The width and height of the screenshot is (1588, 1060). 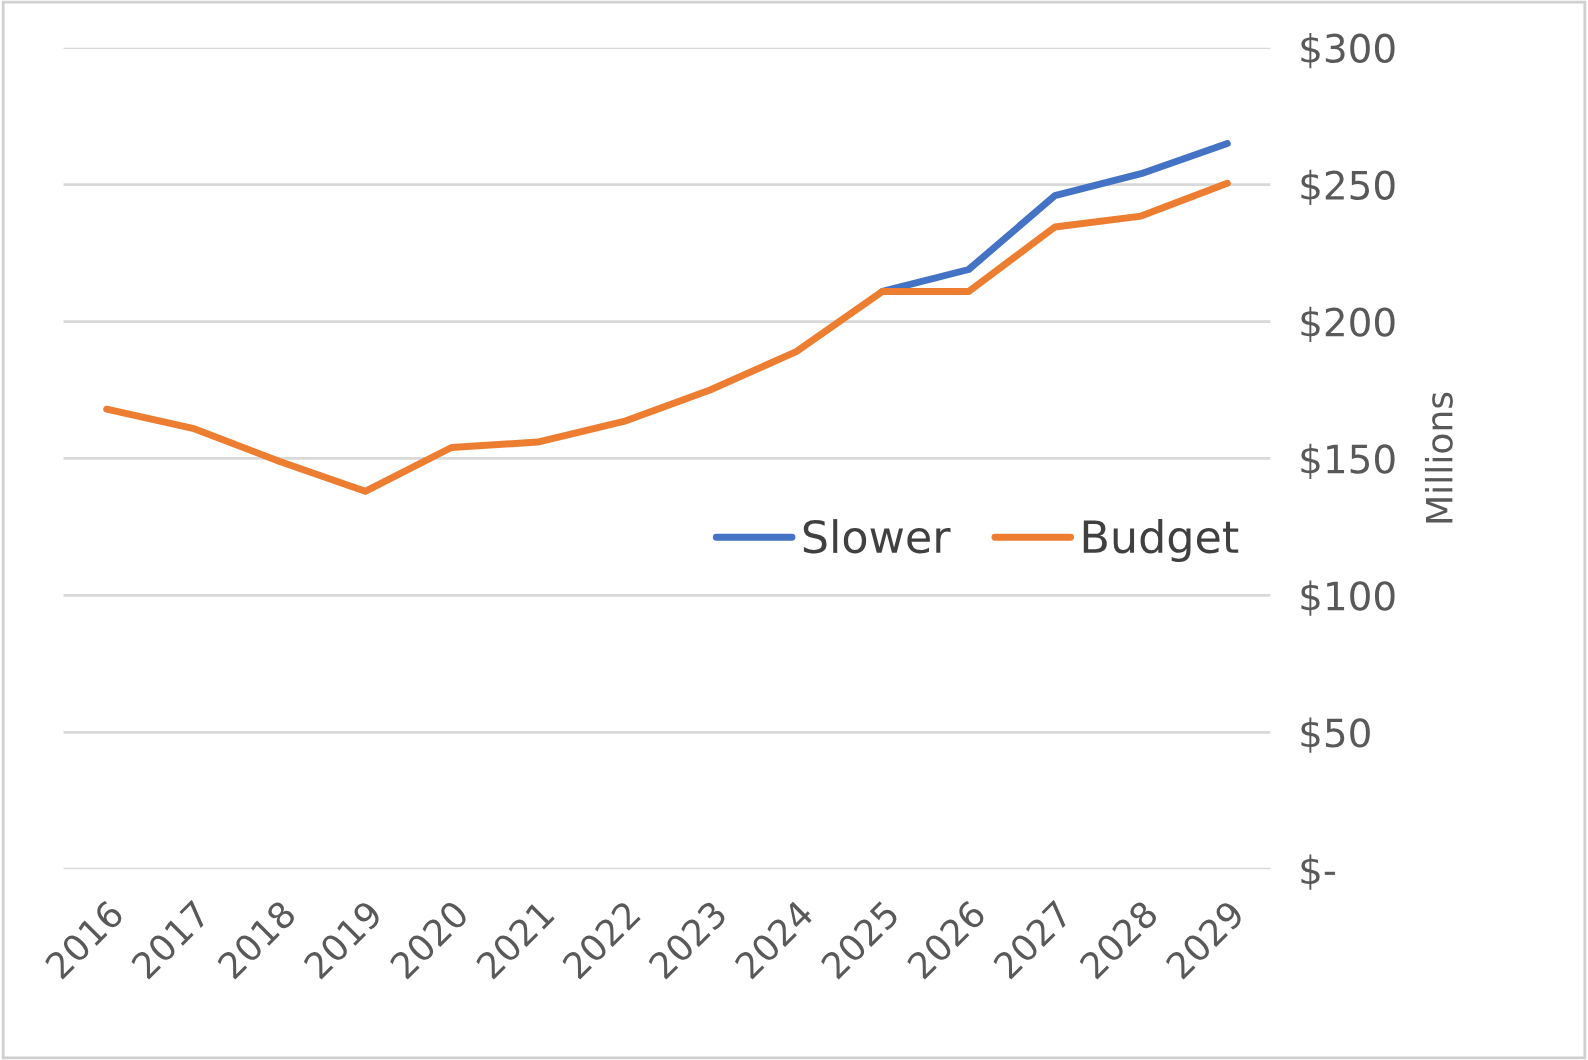 What do you see at coordinates (1348, 598) in the screenshot?
I see `y-tick-label: $100` at bounding box center [1348, 598].